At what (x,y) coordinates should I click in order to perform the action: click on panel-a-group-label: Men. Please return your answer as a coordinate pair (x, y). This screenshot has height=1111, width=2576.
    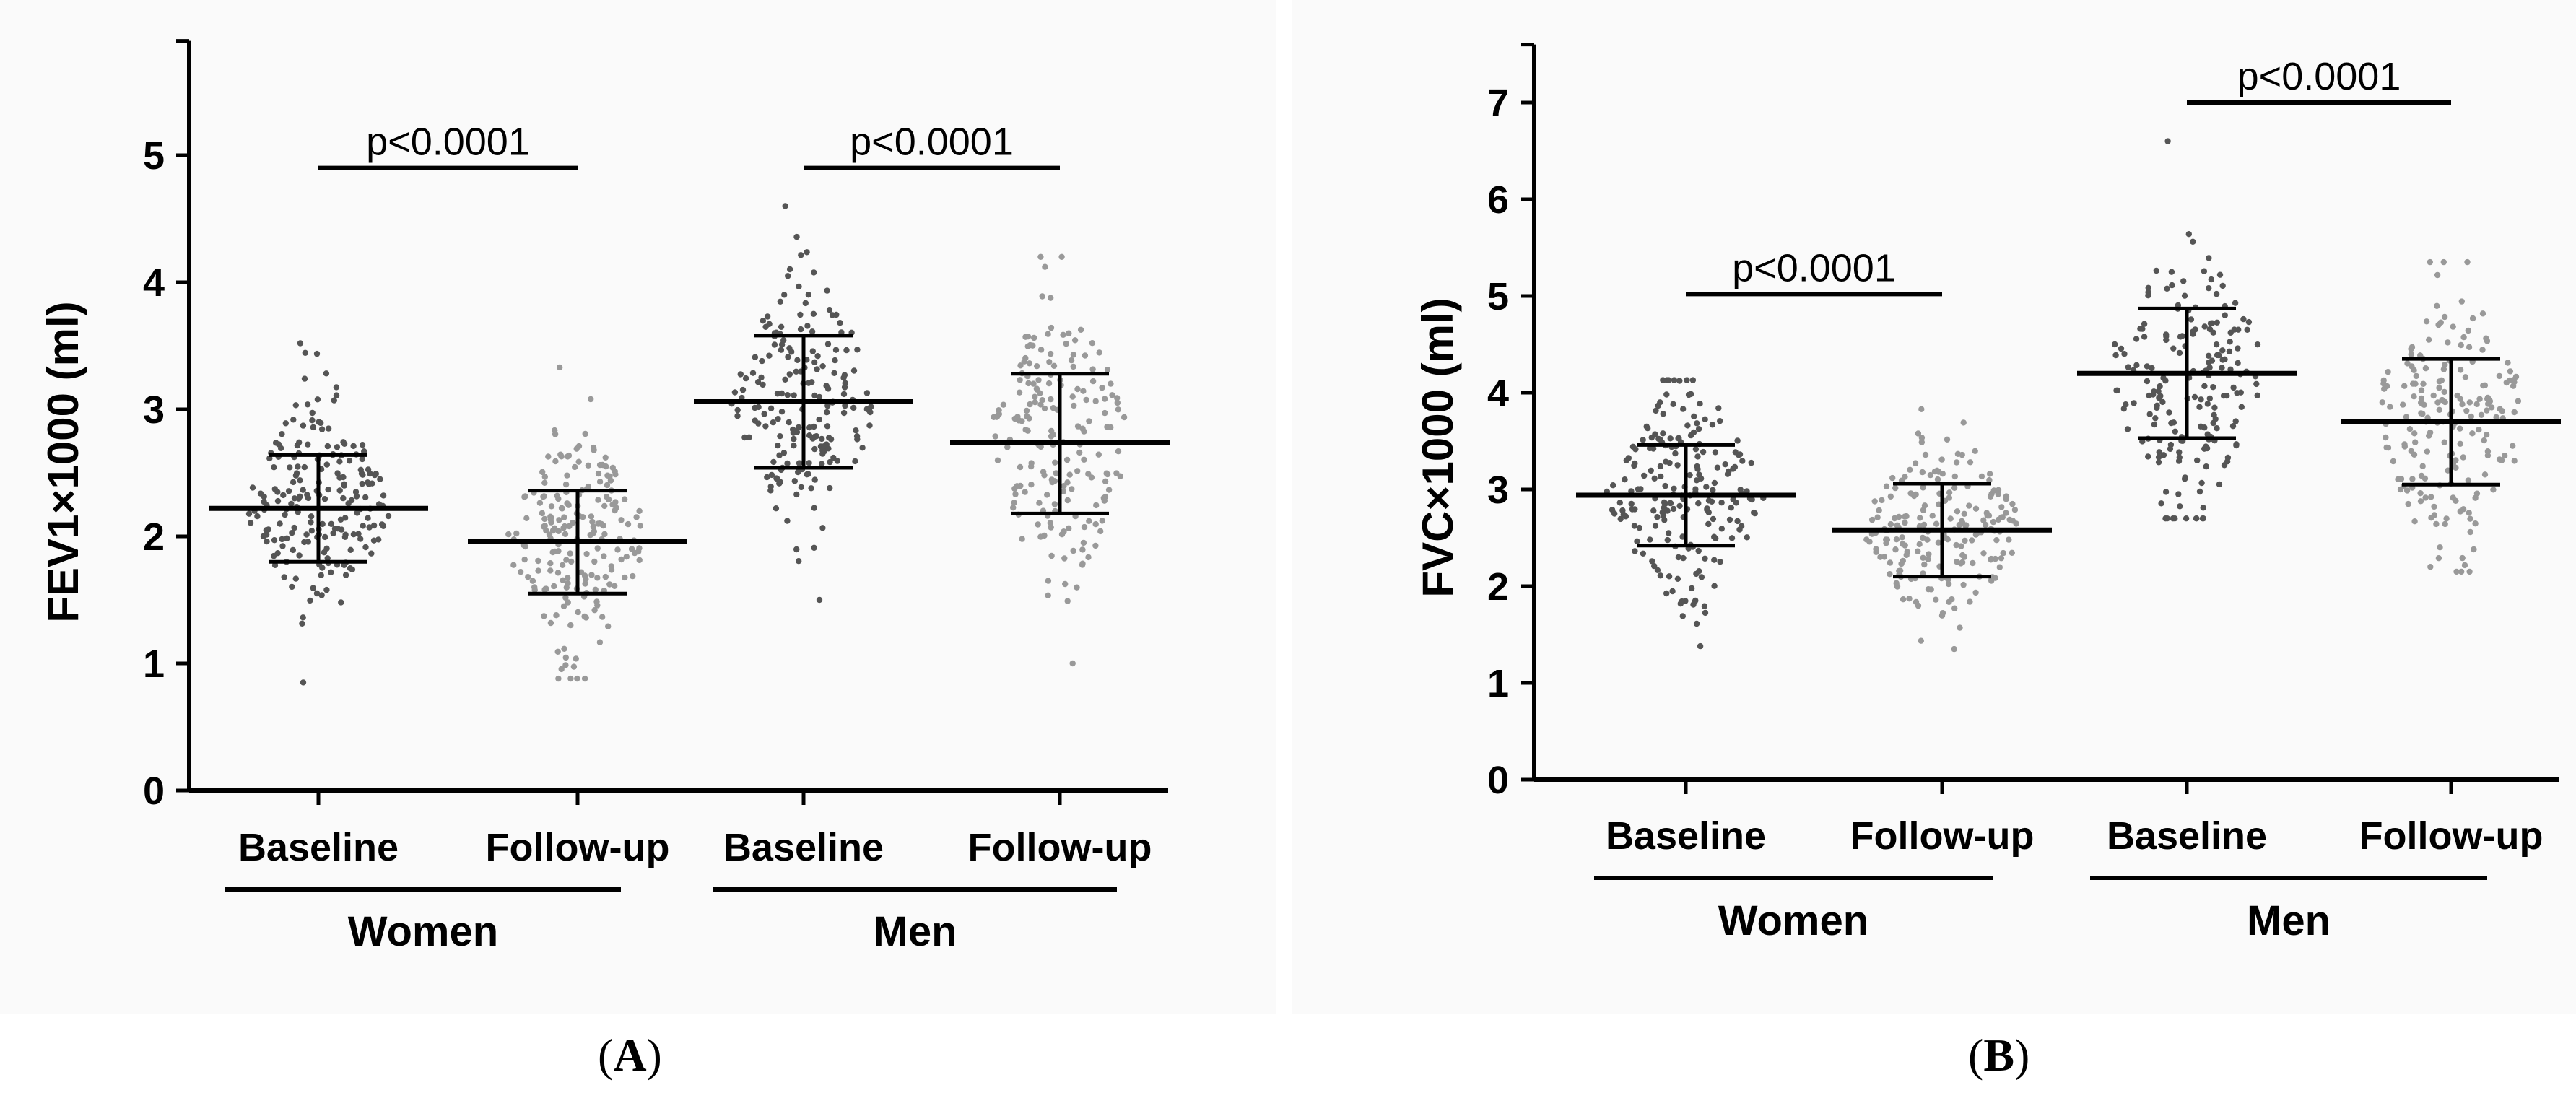
    Looking at the image, I should click on (915, 931).